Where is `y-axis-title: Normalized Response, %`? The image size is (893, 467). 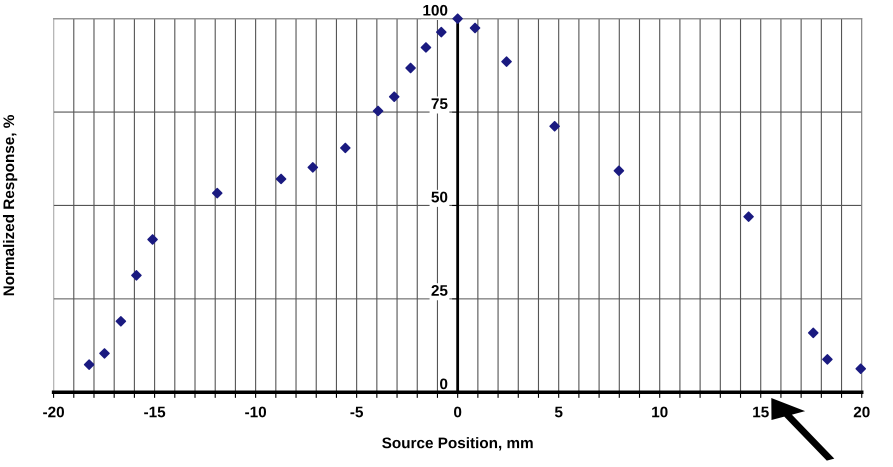
y-axis-title: Normalized Response, % is located at coordinates (10, 205).